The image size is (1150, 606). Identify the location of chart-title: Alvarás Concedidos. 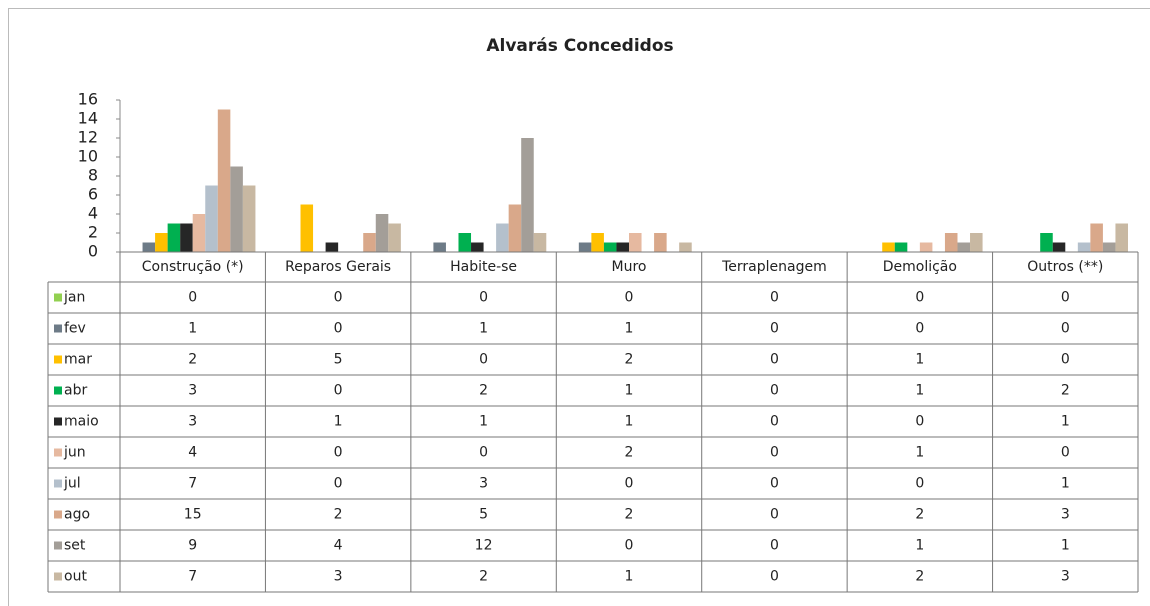
(579, 46).